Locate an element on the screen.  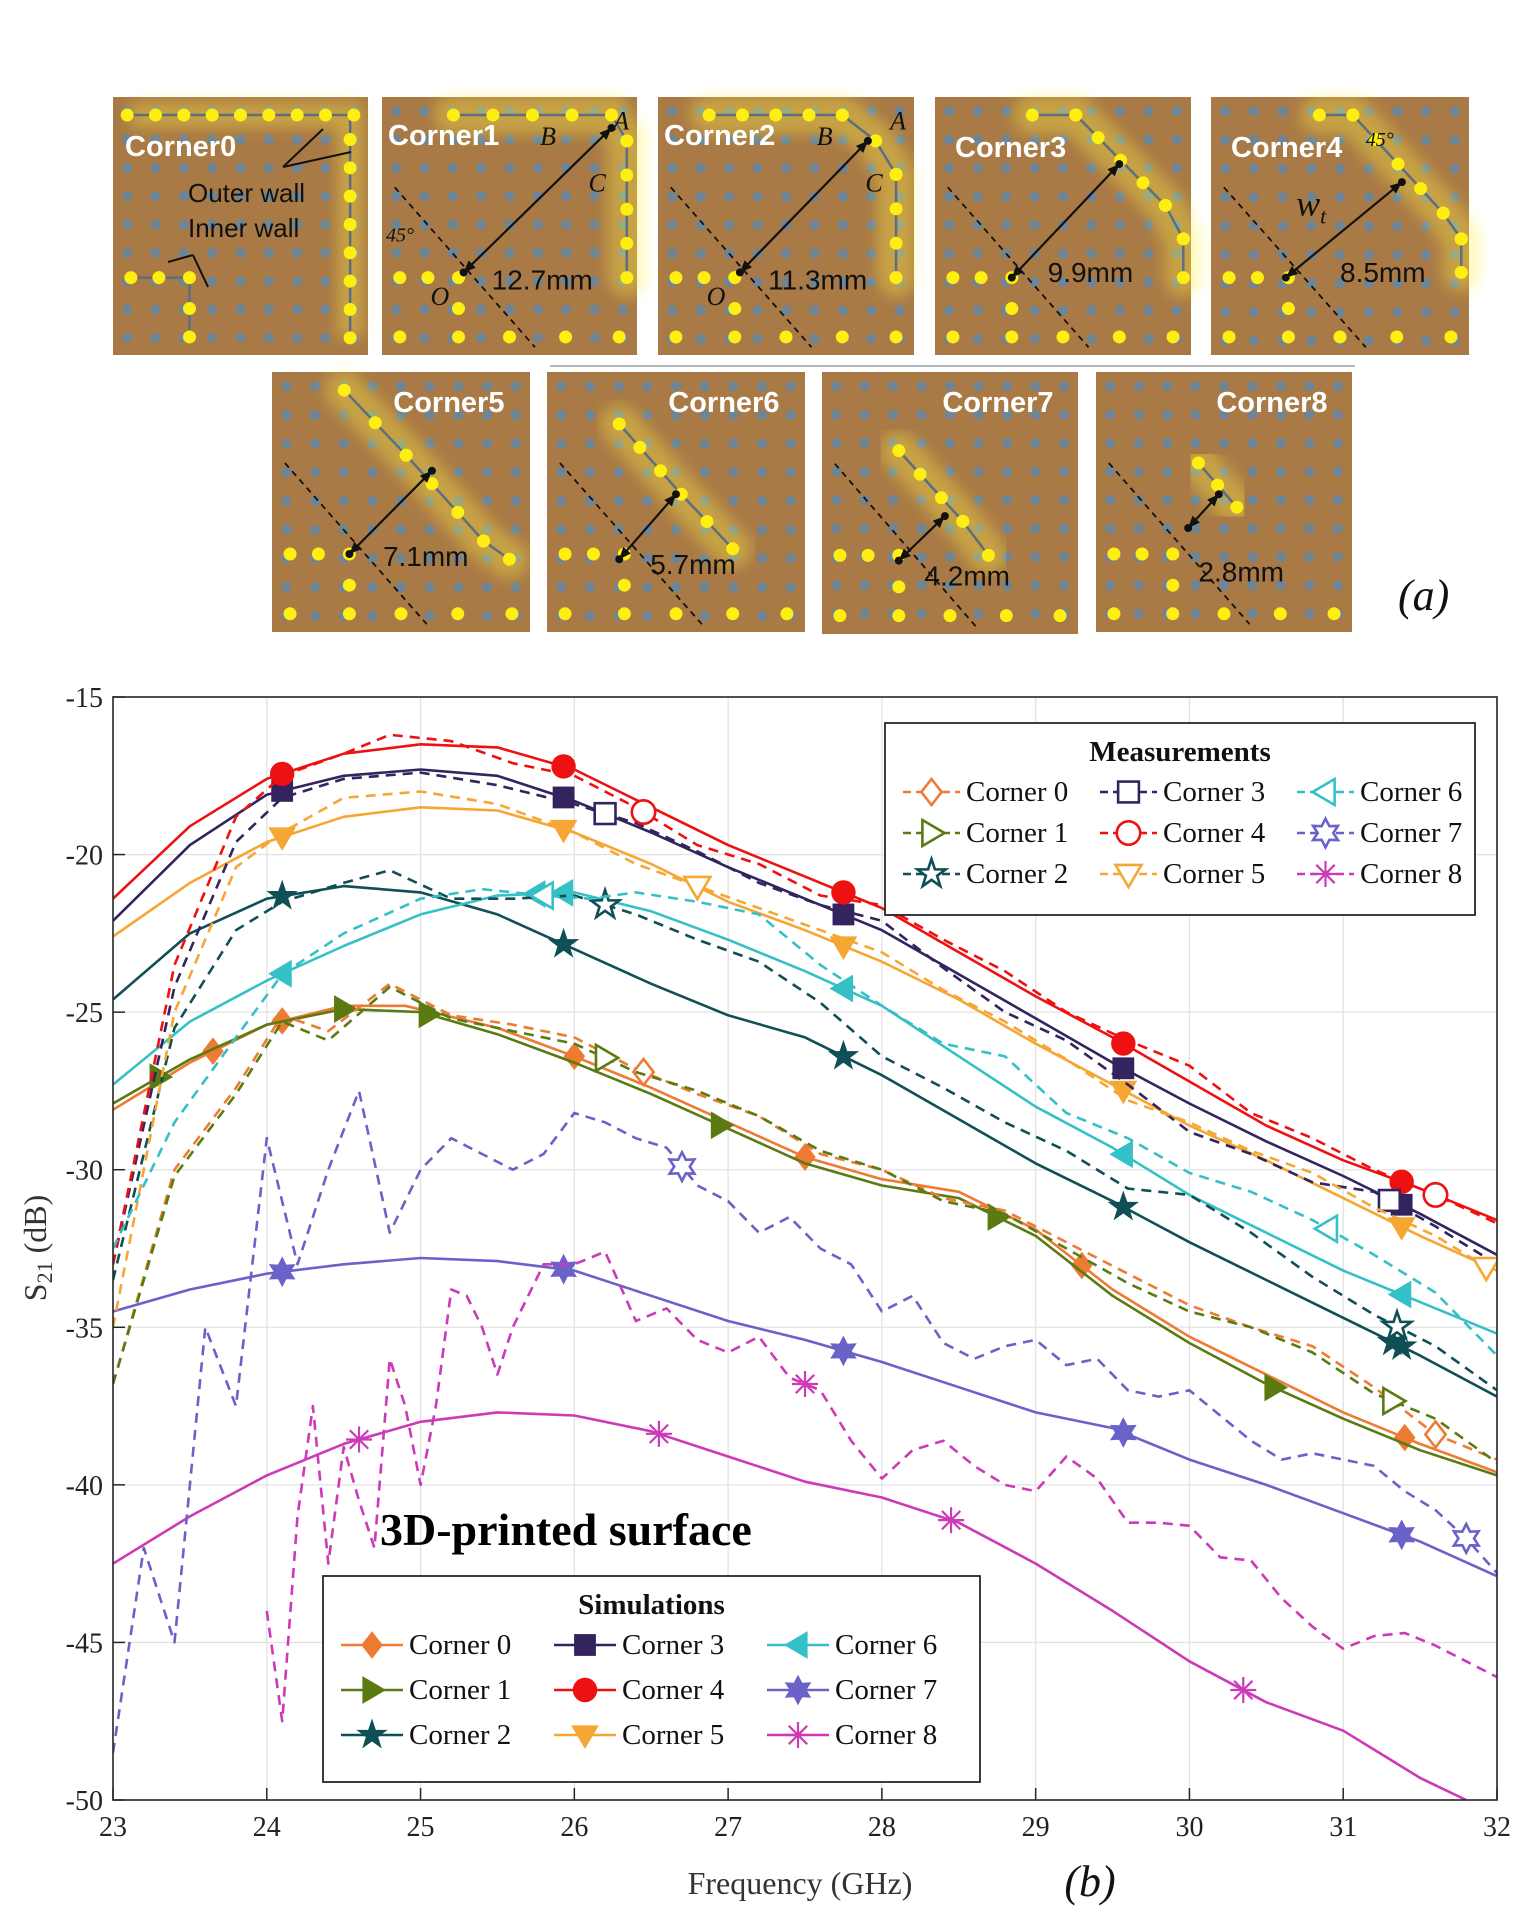
dimension-point is located at coordinates (463, 272).